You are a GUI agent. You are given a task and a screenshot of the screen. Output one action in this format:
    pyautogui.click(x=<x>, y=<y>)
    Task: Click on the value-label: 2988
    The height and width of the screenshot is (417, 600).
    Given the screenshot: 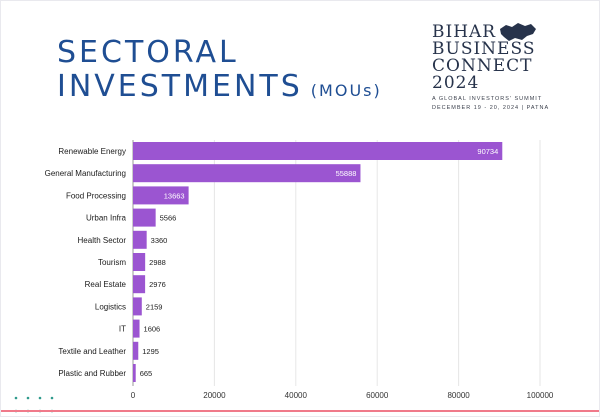 What is the action you would take?
    pyautogui.click(x=157, y=262)
    